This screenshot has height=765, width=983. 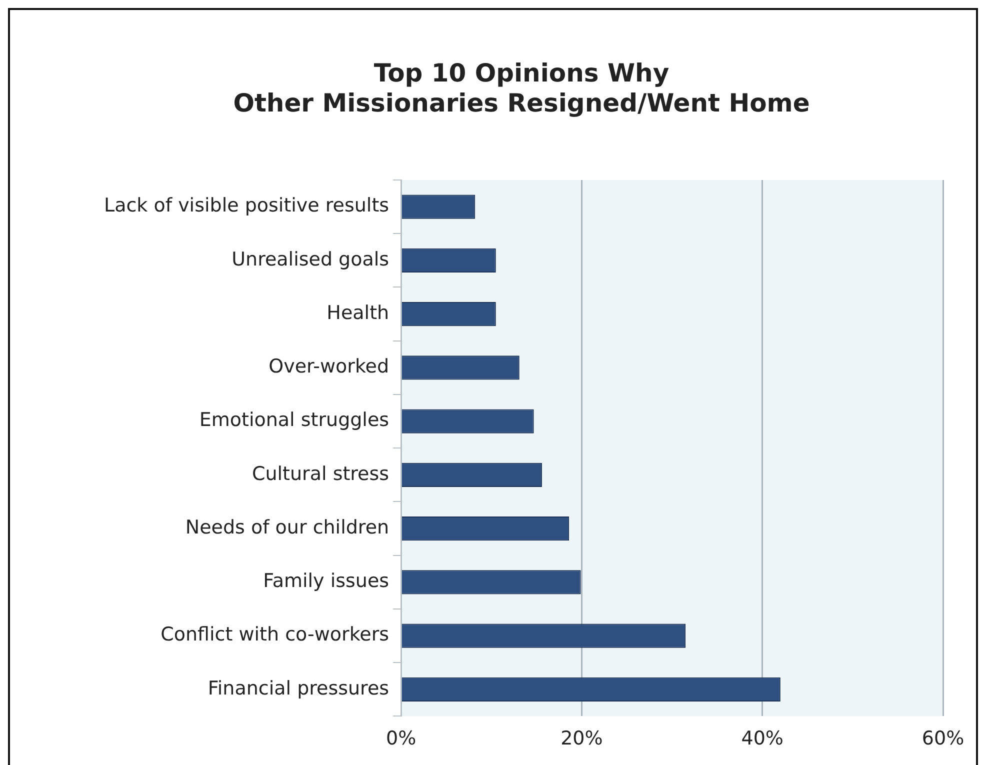 I want to click on y-tick-label: Lack of visible positive results, so click(x=247, y=205).